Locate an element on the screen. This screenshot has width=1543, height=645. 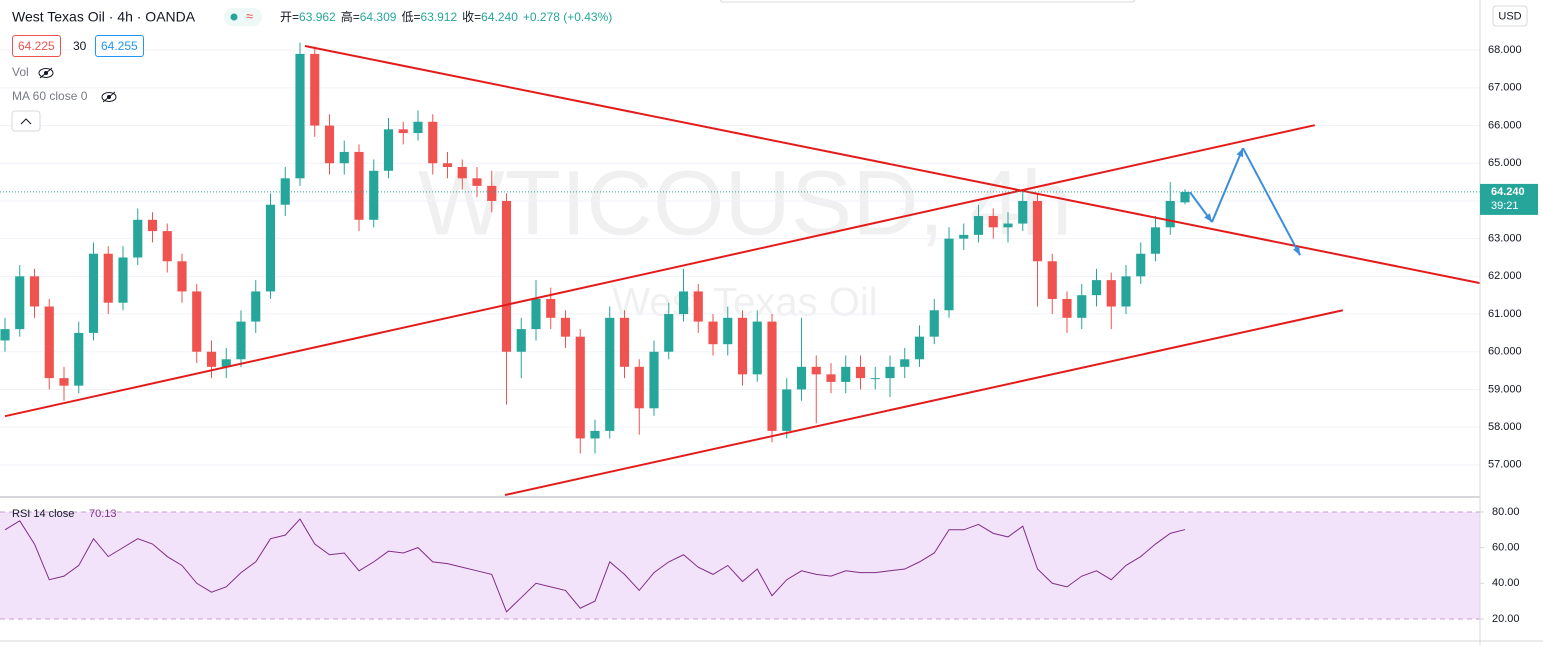
currency-button is located at coordinates (1510, 16).